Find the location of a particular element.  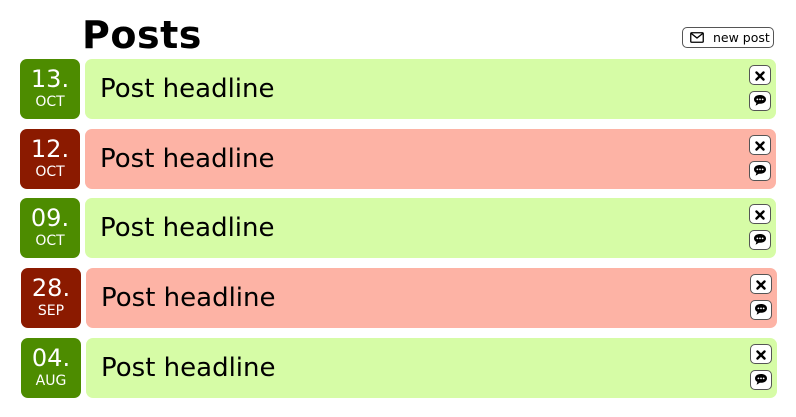

post-date-badge: 12. OCT is located at coordinates (50, 159).